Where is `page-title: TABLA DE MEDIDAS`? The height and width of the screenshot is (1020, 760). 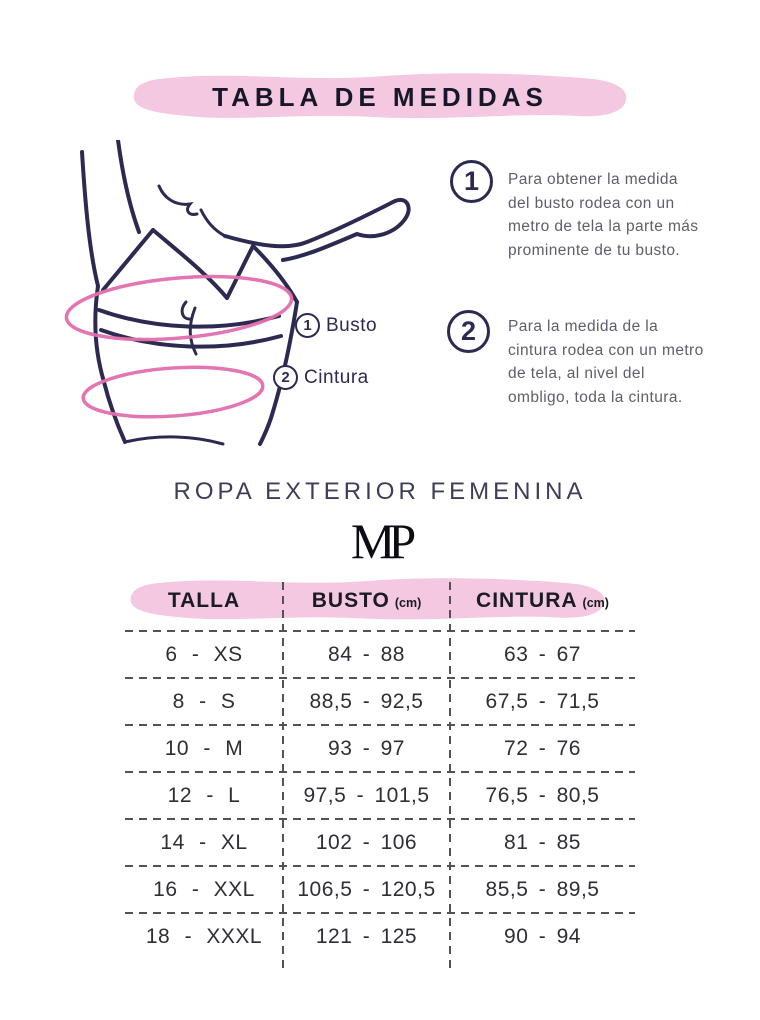
page-title: TABLA DE MEDIDAS is located at coordinates (380, 96).